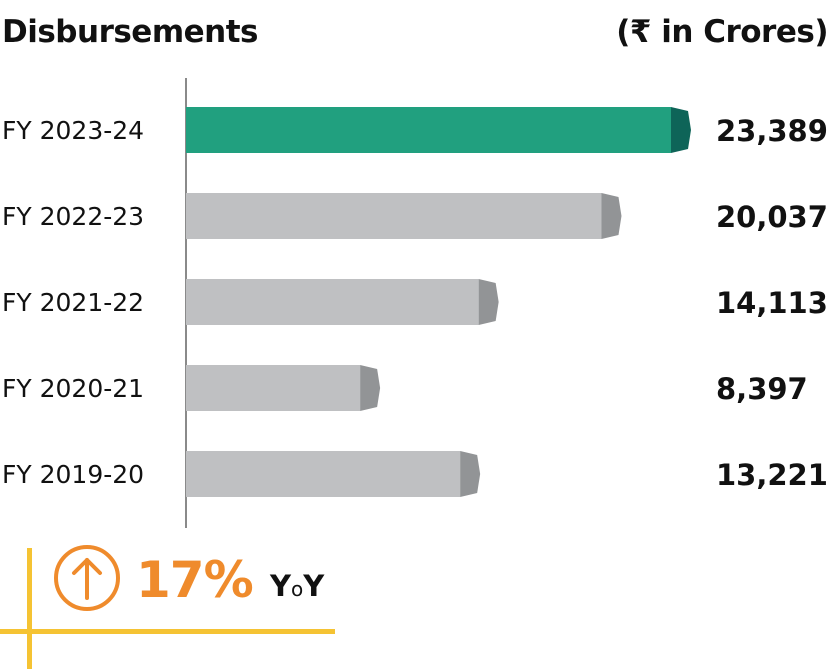 This screenshot has height=669, width=832. What do you see at coordinates (29, 608) in the screenshot?
I see `yoy-frame-vertical` at bounding box center [29, 608].